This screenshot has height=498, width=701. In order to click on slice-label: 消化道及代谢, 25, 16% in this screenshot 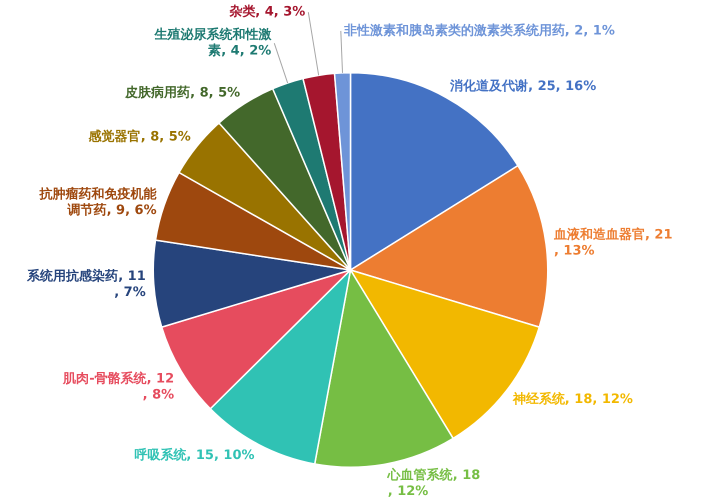, I will do `click(522, 86)`.